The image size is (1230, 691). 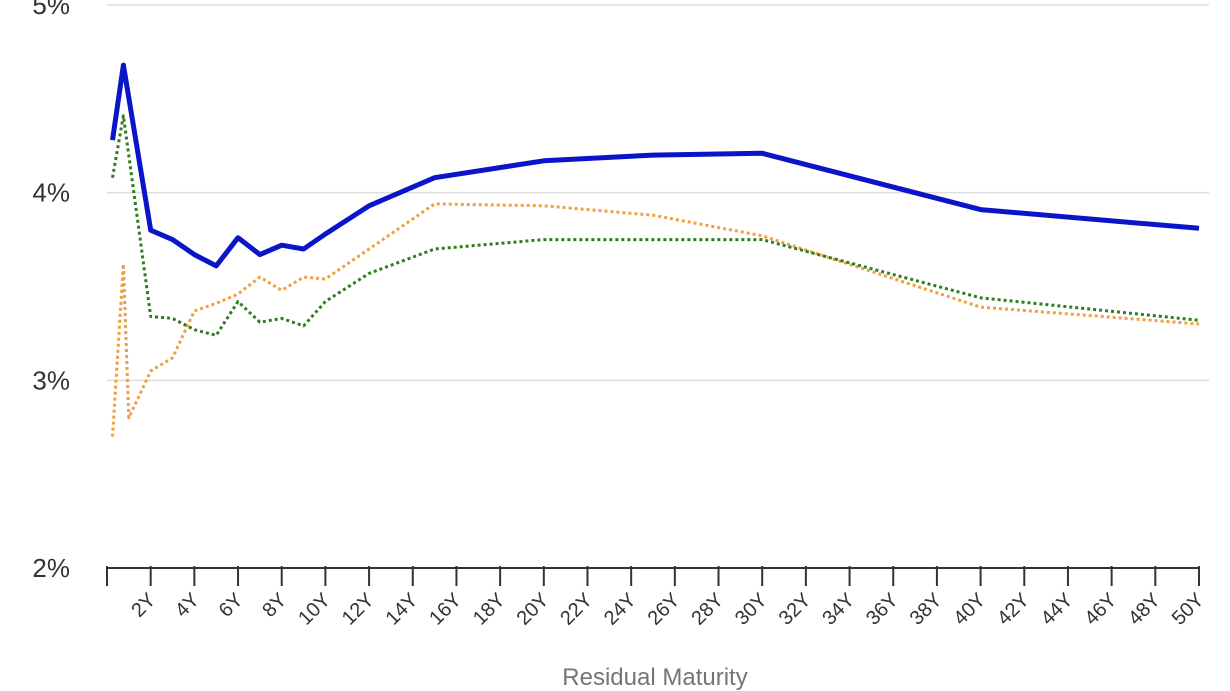 What do you see at coordinates (187, 605) in the screenshot?
I see `x-tick-label: 4Y` at bounding box center [187, 605].